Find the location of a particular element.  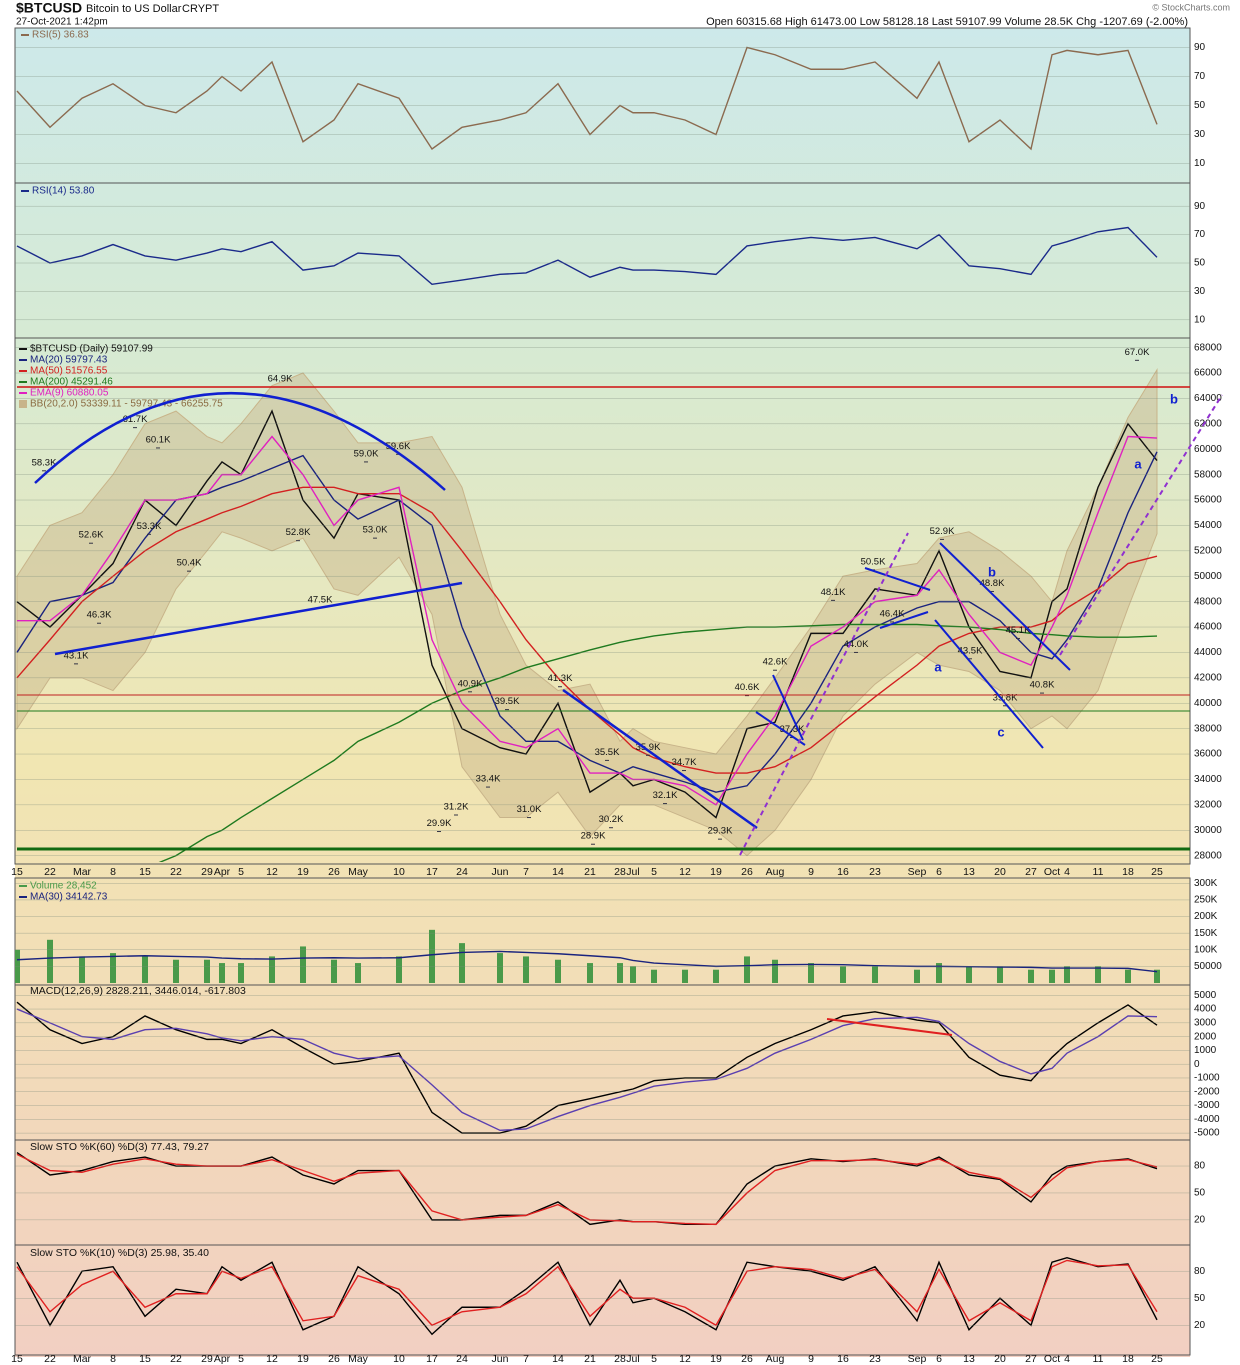

legend-label: MA(30) 34142.73 is located at coordinates (69, 897).